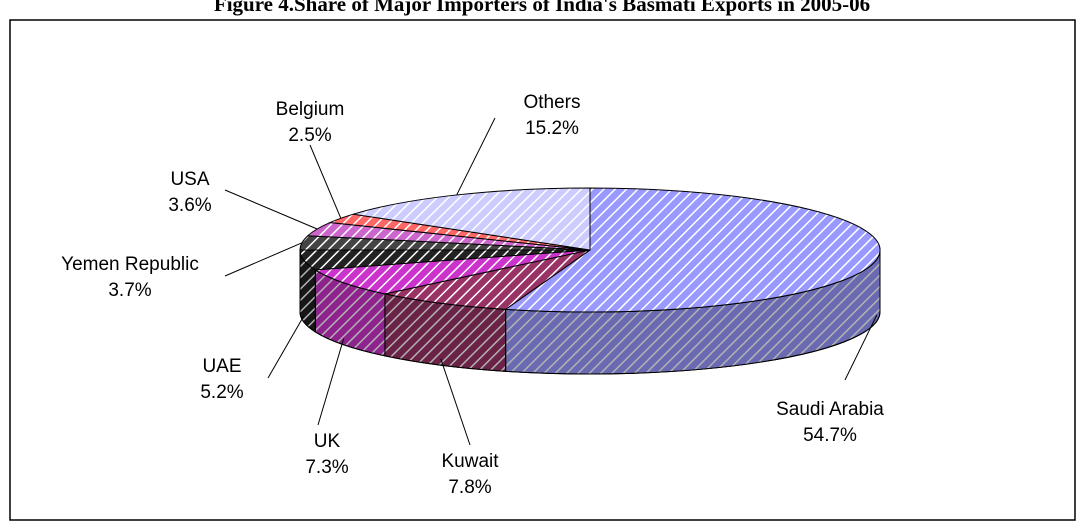 The height and width of the screenshot is (525, 1084). I want to click on slice-value-label: 5.2%, so click(221, 392).